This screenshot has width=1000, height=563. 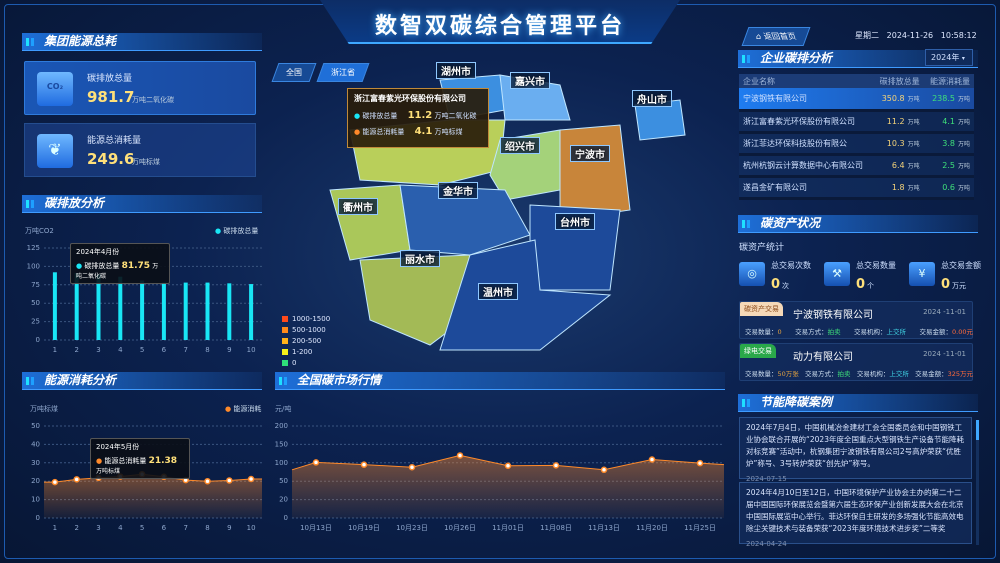 I want to click on carbon-total-unit: 万吨二氧化碳, so click(x=153, y=100).